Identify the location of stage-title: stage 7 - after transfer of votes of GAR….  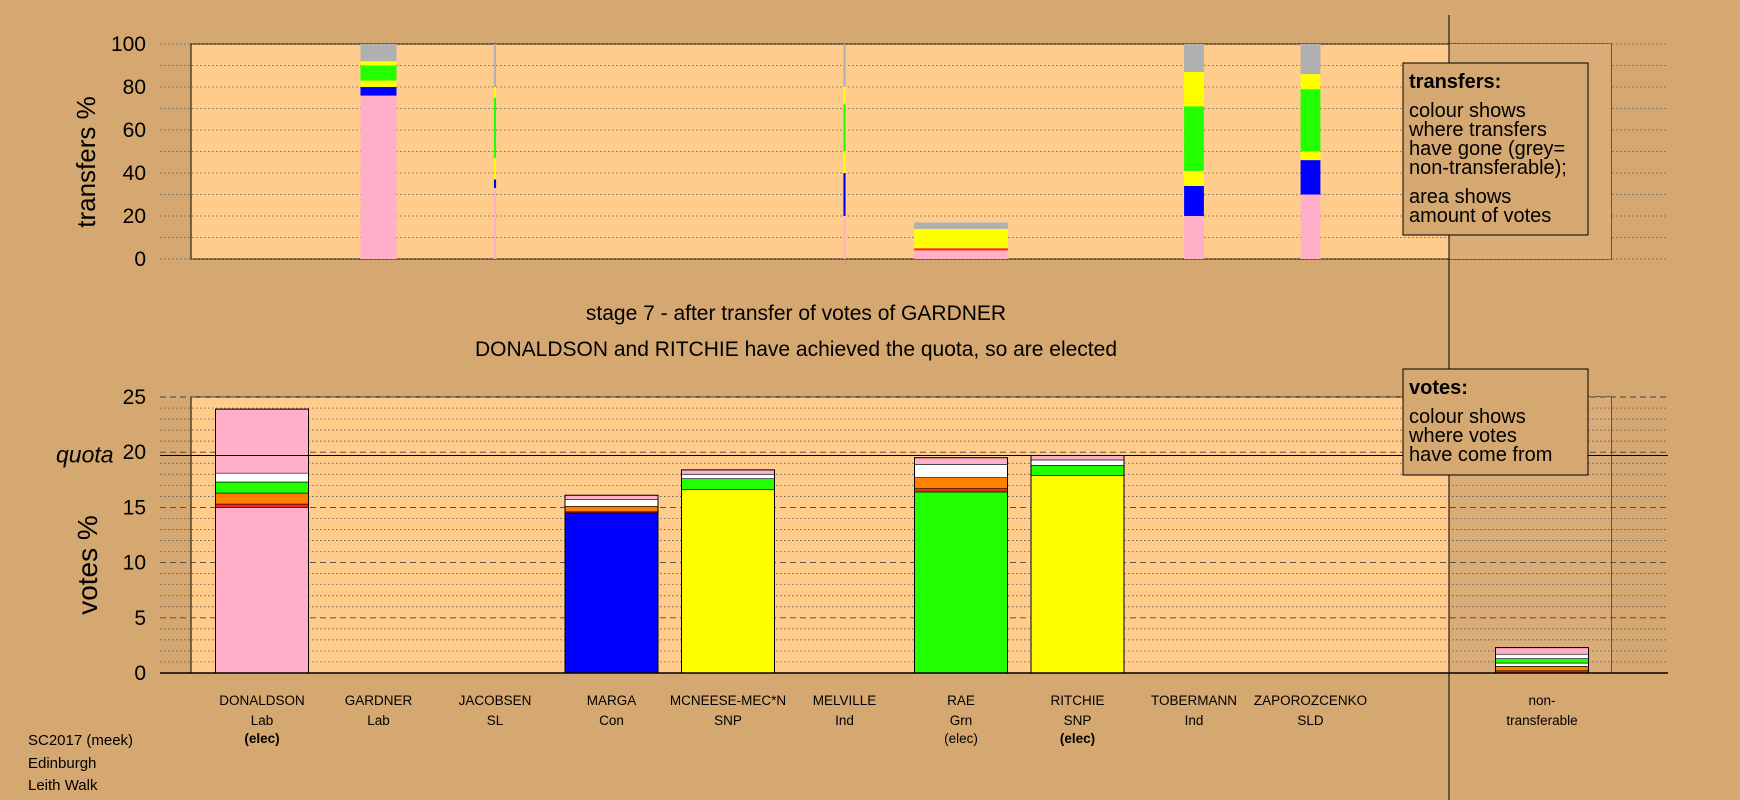
(796, 313).